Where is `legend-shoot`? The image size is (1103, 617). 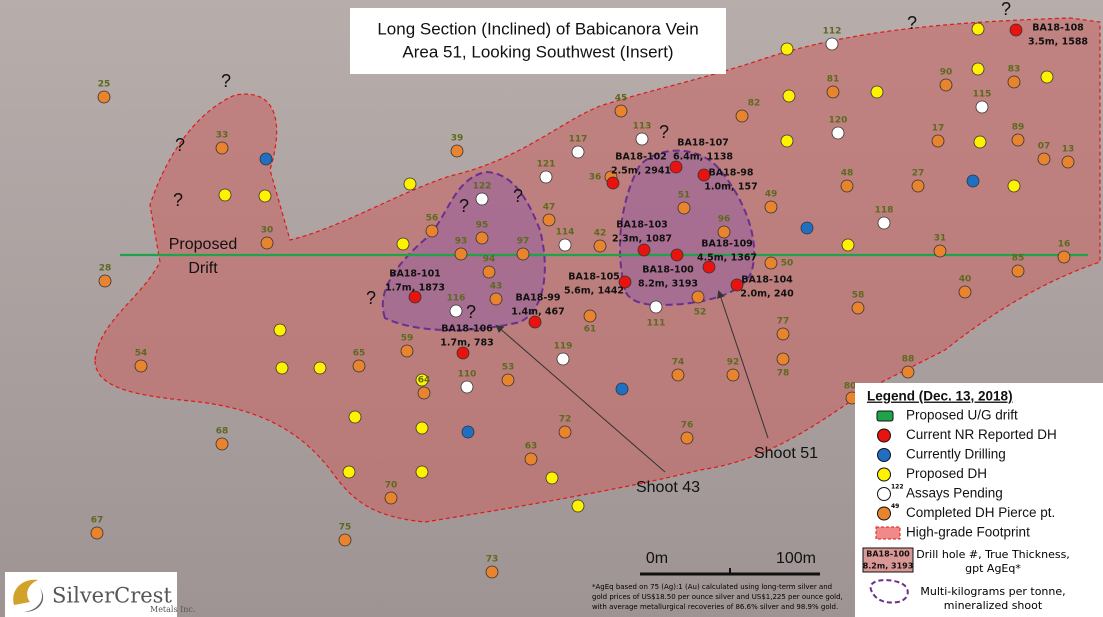
legend-shoot is located at coordinates (889, 591).